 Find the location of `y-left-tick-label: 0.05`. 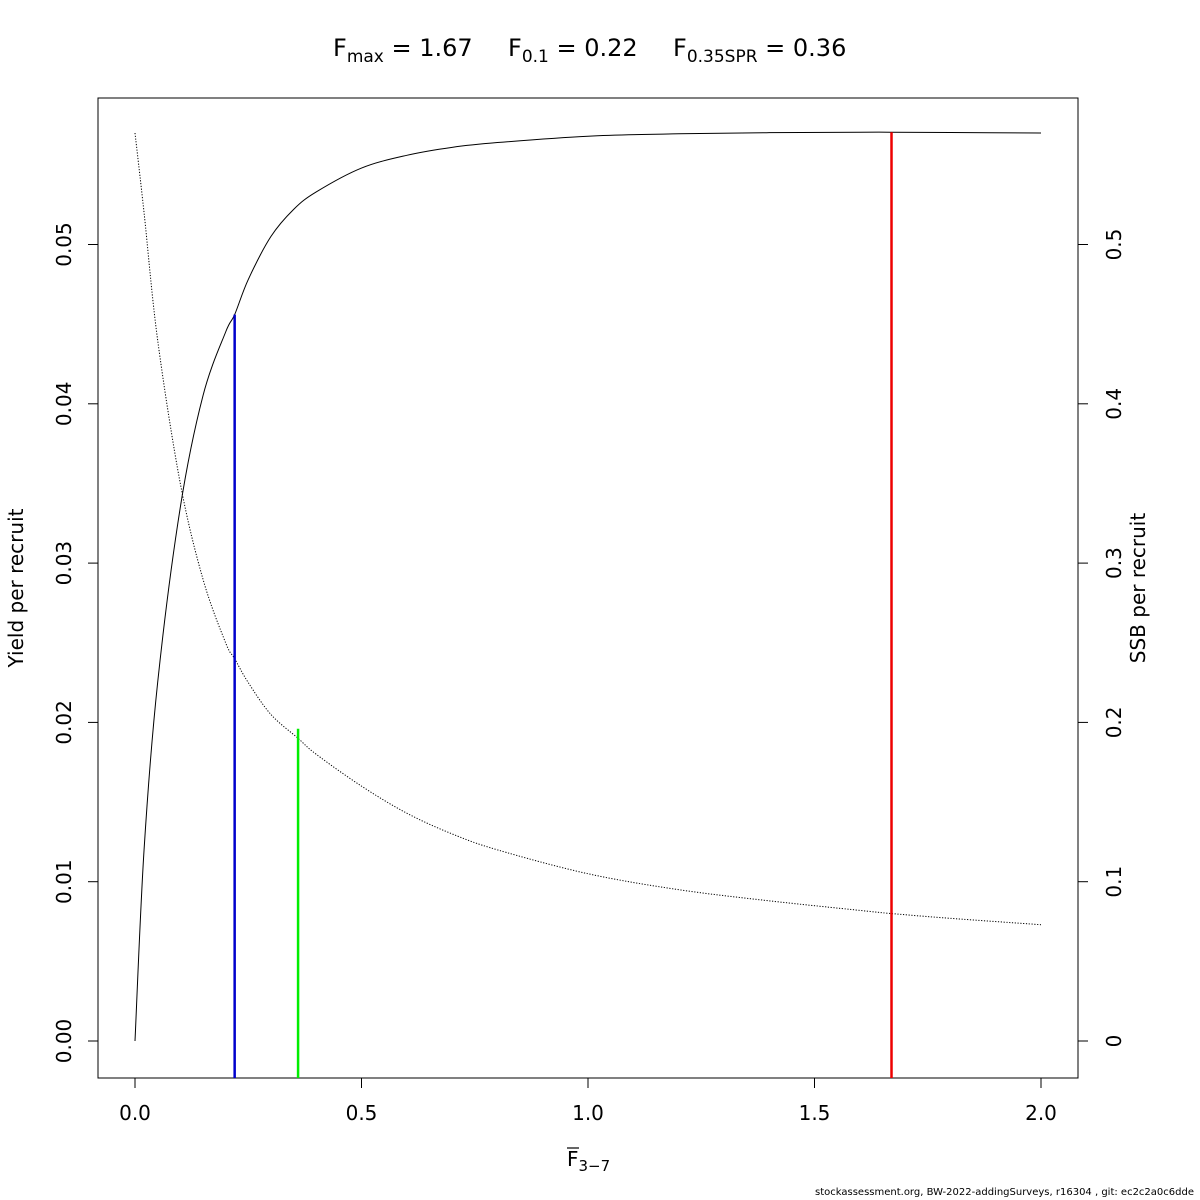

y-left-tick-label: 0.05 is located at coordinates (64, 244).